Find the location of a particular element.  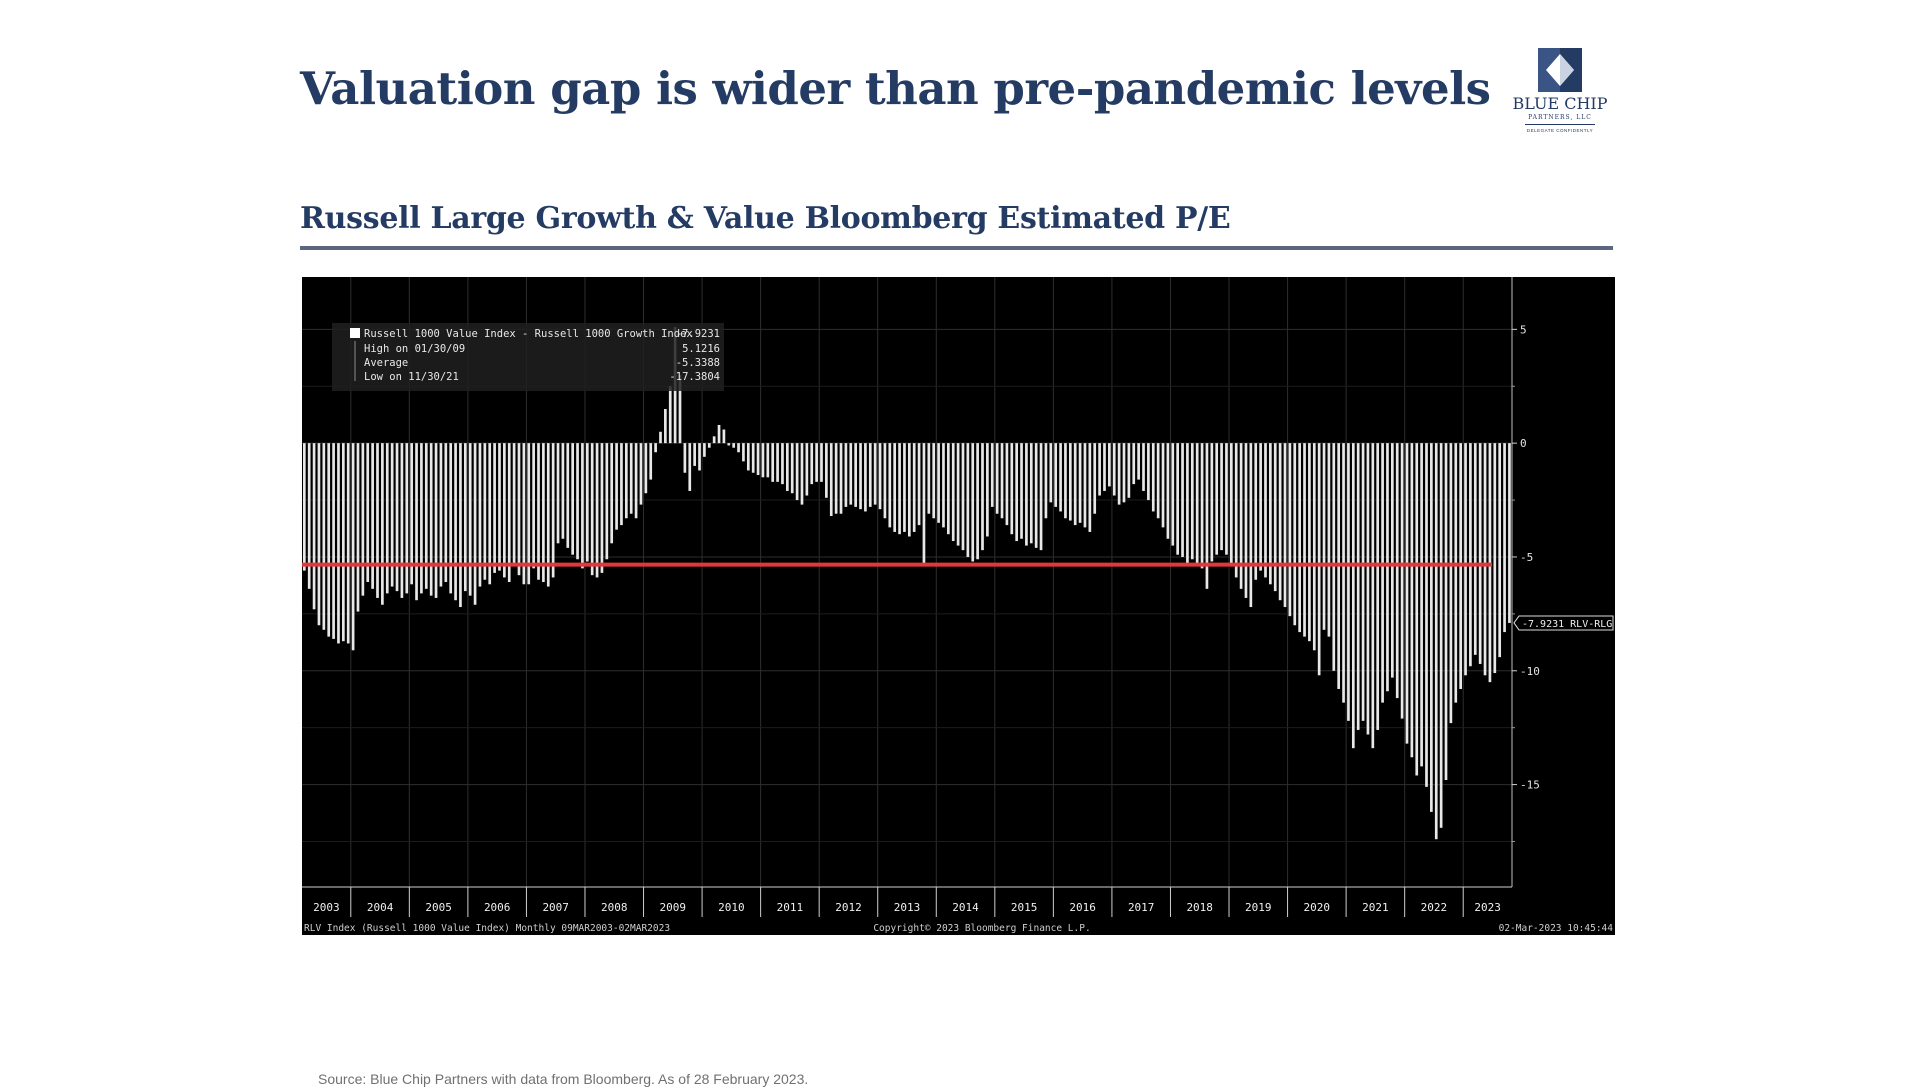

footer-timestamp: 02-Mar-2023 10:45:44 is located at coordinates (1556, 928).